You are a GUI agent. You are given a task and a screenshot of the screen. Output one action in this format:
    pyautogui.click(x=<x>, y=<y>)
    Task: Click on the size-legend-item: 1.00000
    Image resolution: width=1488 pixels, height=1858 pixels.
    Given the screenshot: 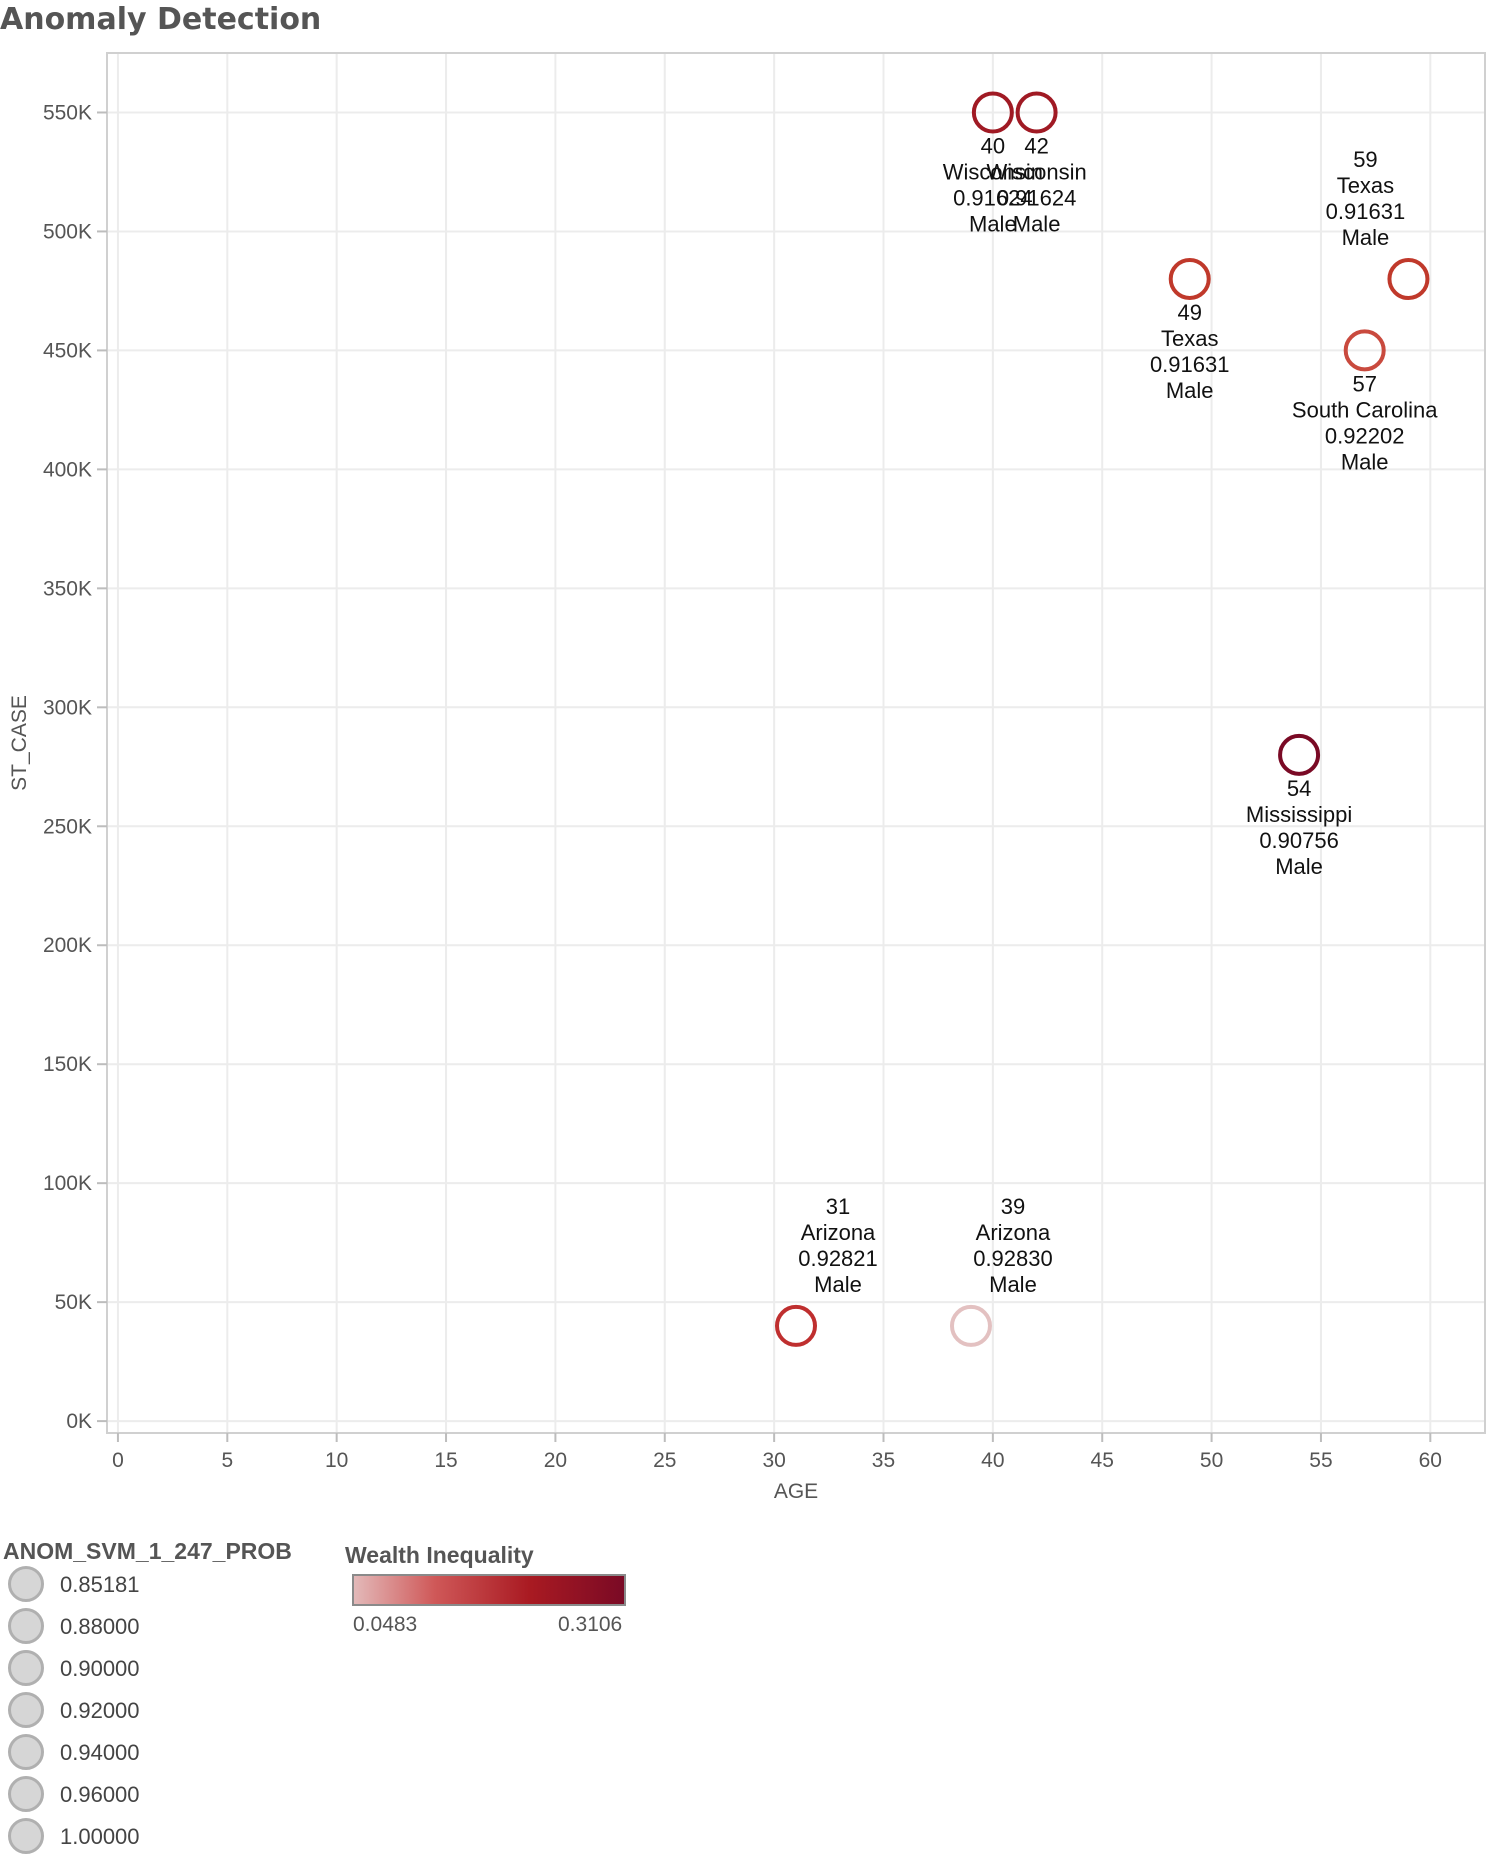 What is the action you would take?
    pyautogui.click(x=158, y=1838)
    